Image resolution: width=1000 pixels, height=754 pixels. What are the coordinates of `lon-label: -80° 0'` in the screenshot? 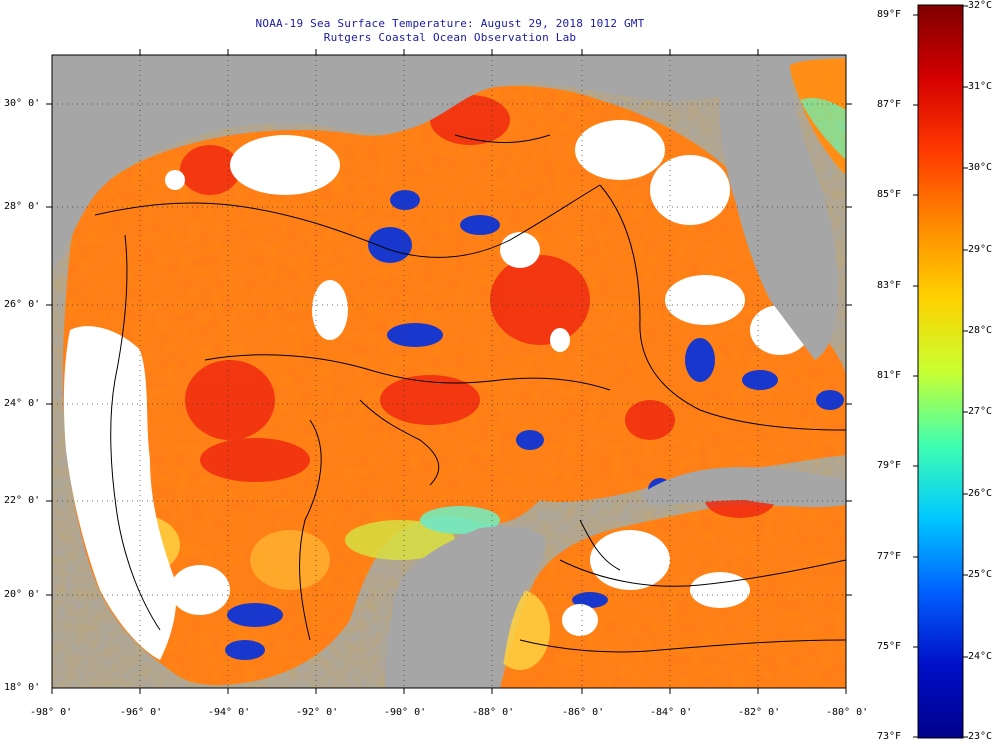 It's located at (847, 712).